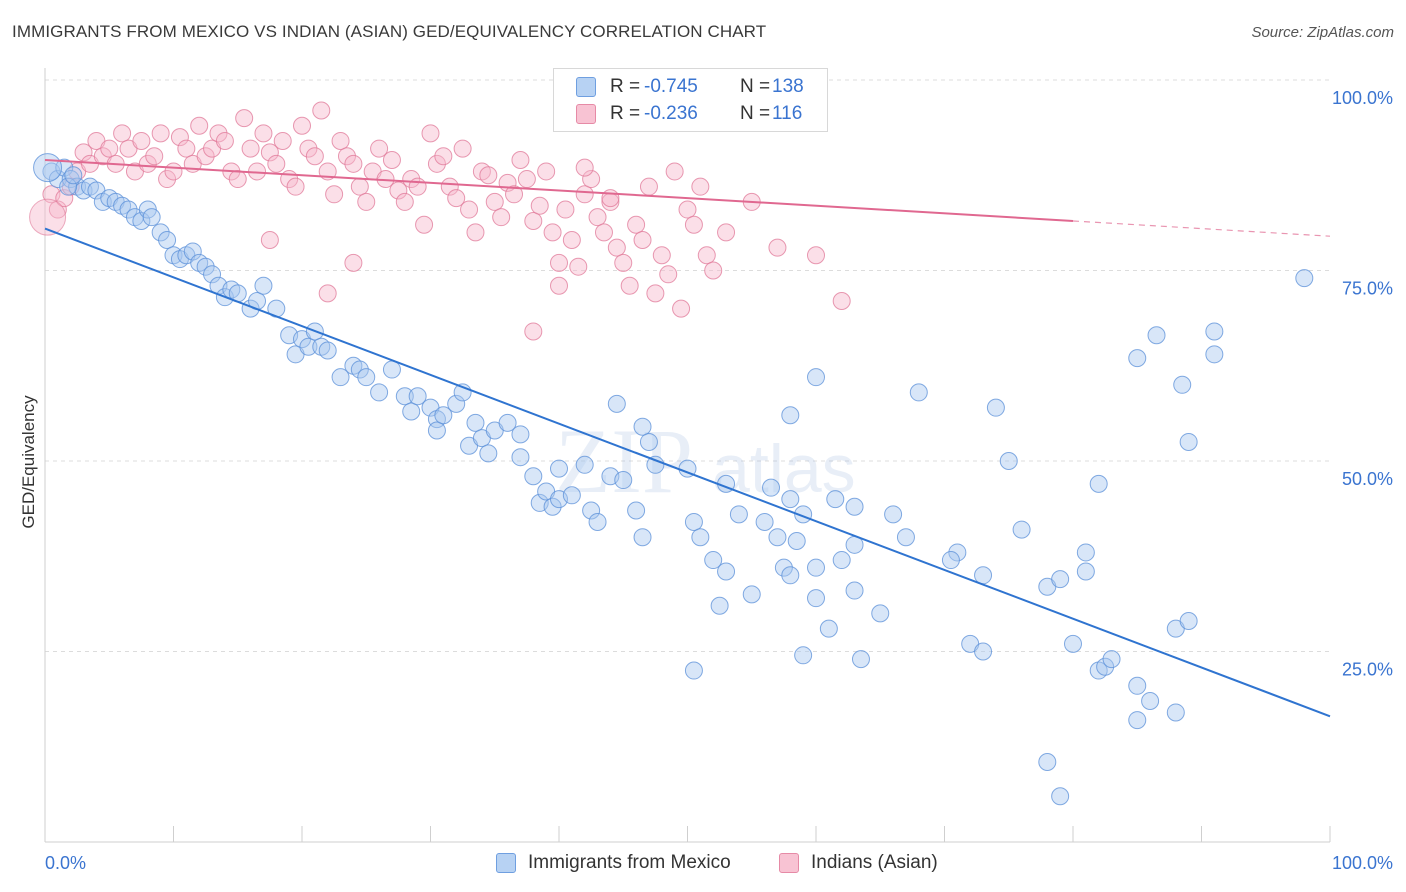 Image resolution: width=1406 pixels, height=892 pixels. I want to click on y-tick-label: 75.0%, so click(1367, 289).